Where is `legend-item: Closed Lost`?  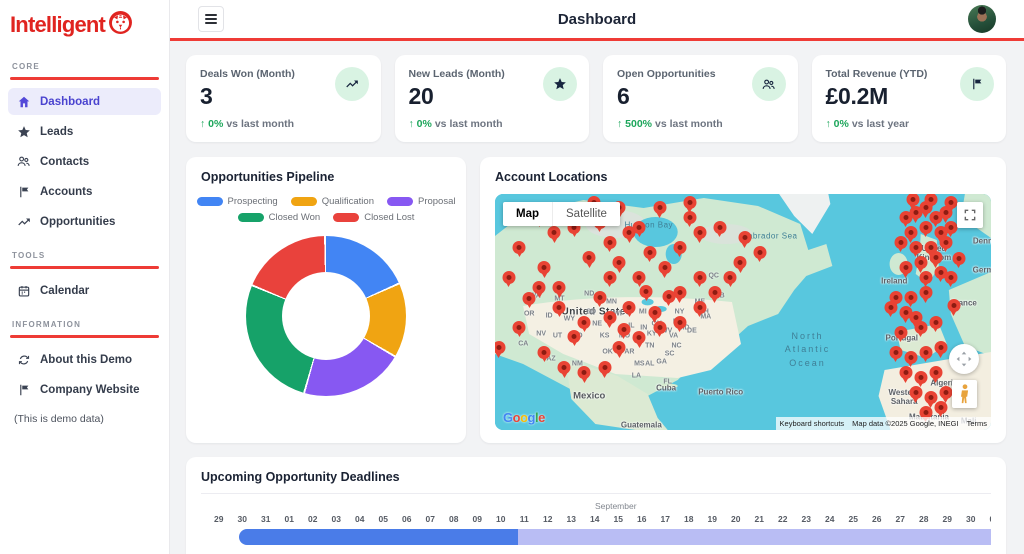 legend-item: Closed Lost is located at coordinates (373, 217).